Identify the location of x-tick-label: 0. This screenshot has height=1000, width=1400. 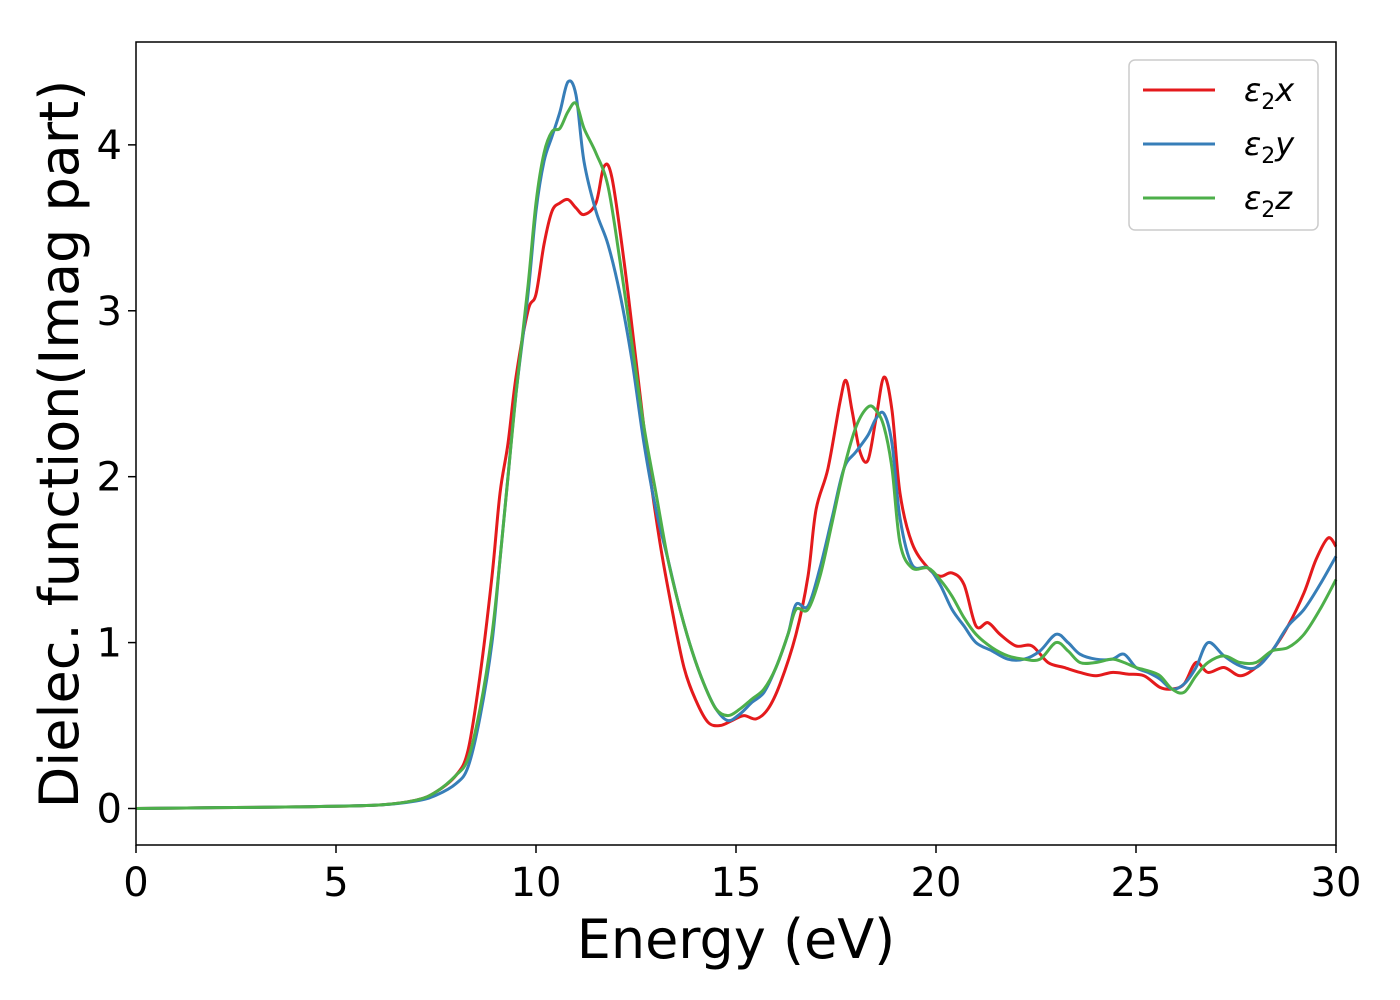
(135, 883).